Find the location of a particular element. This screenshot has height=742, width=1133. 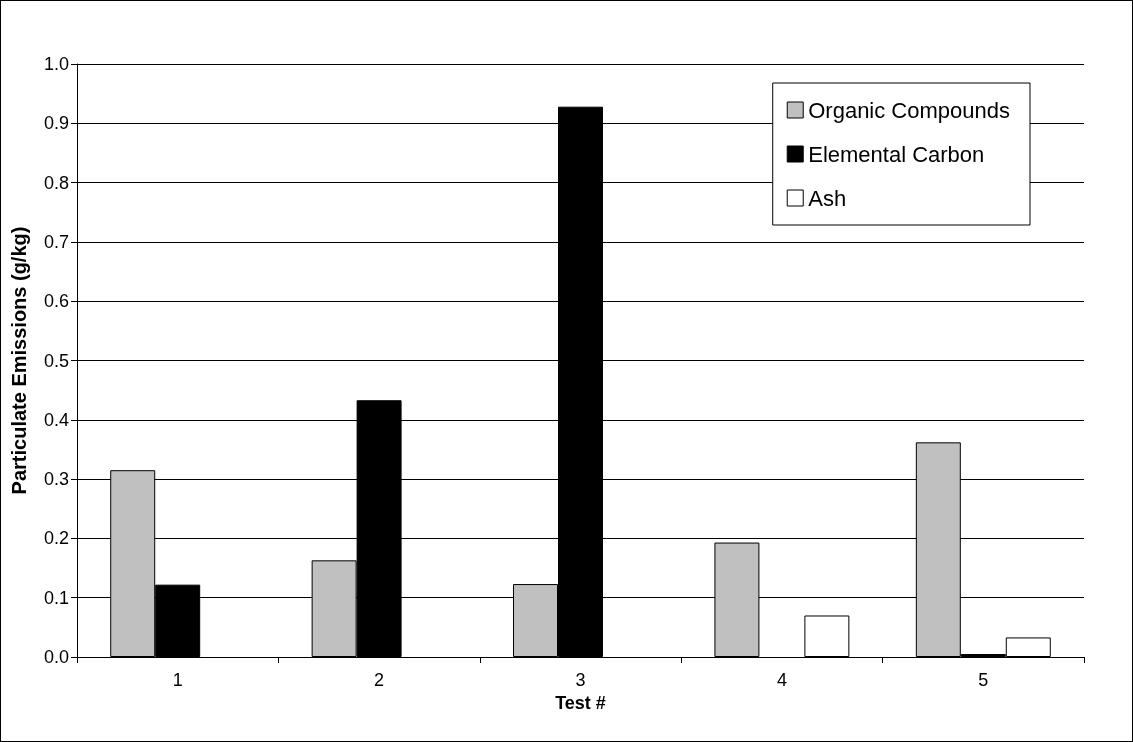

x-tick-label: 5 is located at coordinates (983, 680).